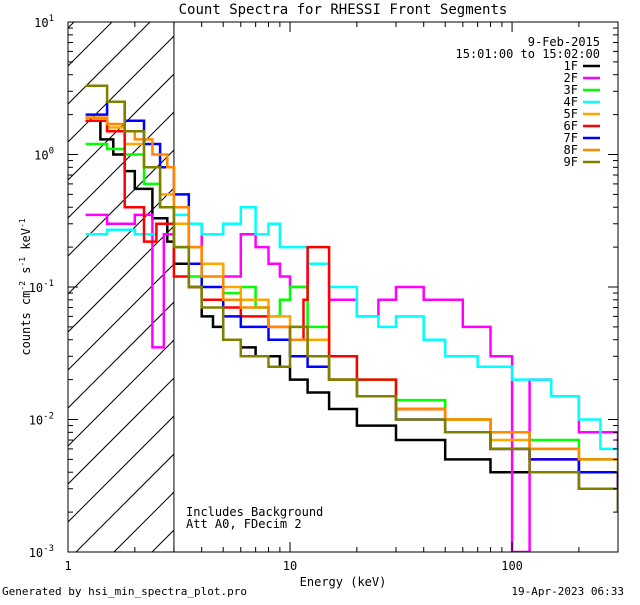 The image size is (640, 605). I want to click on legend-label-9F: 9F, so click(571, 162).